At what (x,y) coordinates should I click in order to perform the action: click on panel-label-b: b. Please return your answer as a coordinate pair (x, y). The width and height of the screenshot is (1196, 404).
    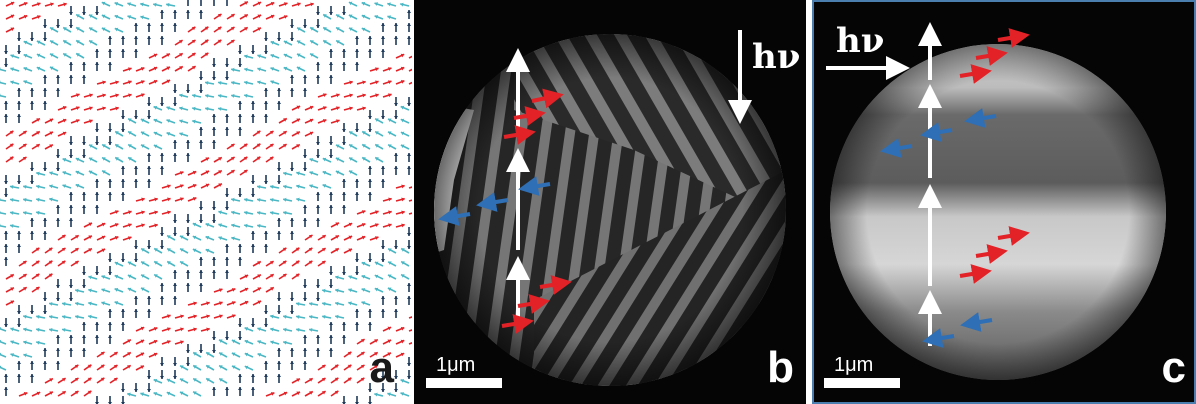
    Looking at the image, I should click on (780, 367).